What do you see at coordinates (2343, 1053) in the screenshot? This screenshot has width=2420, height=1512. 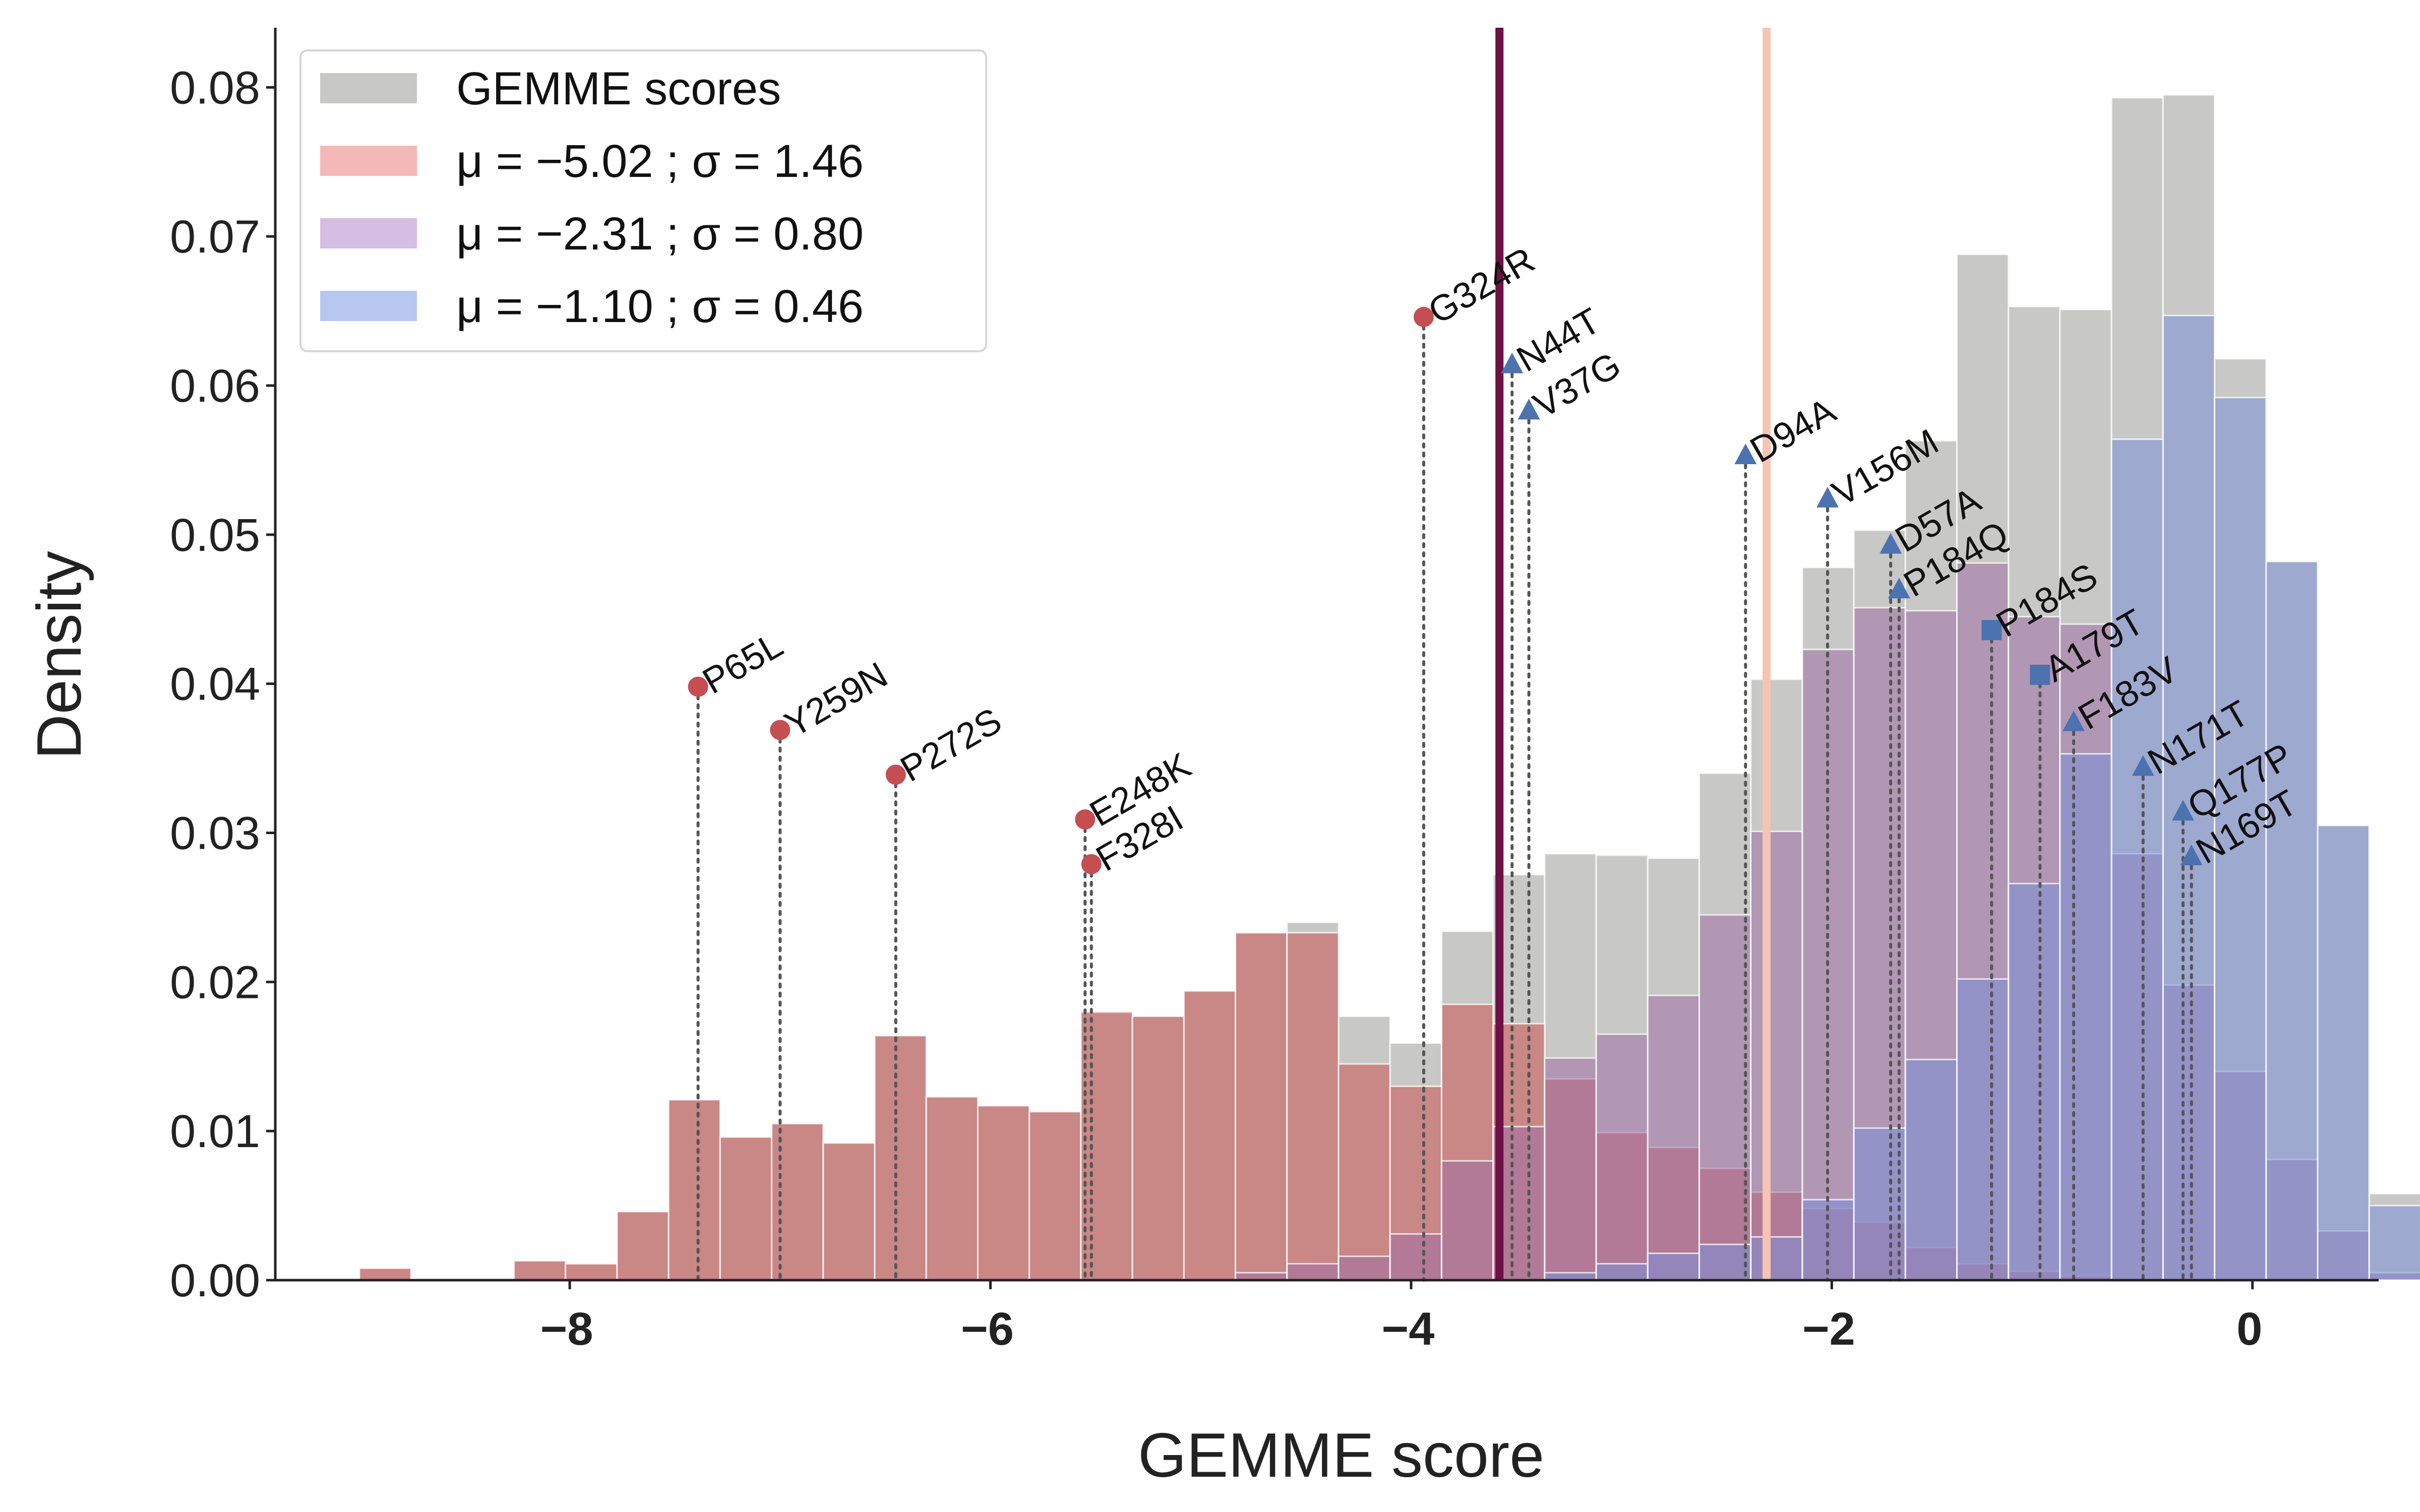 I see `bar-s3-b38` at bounding box center [2343, 1053].